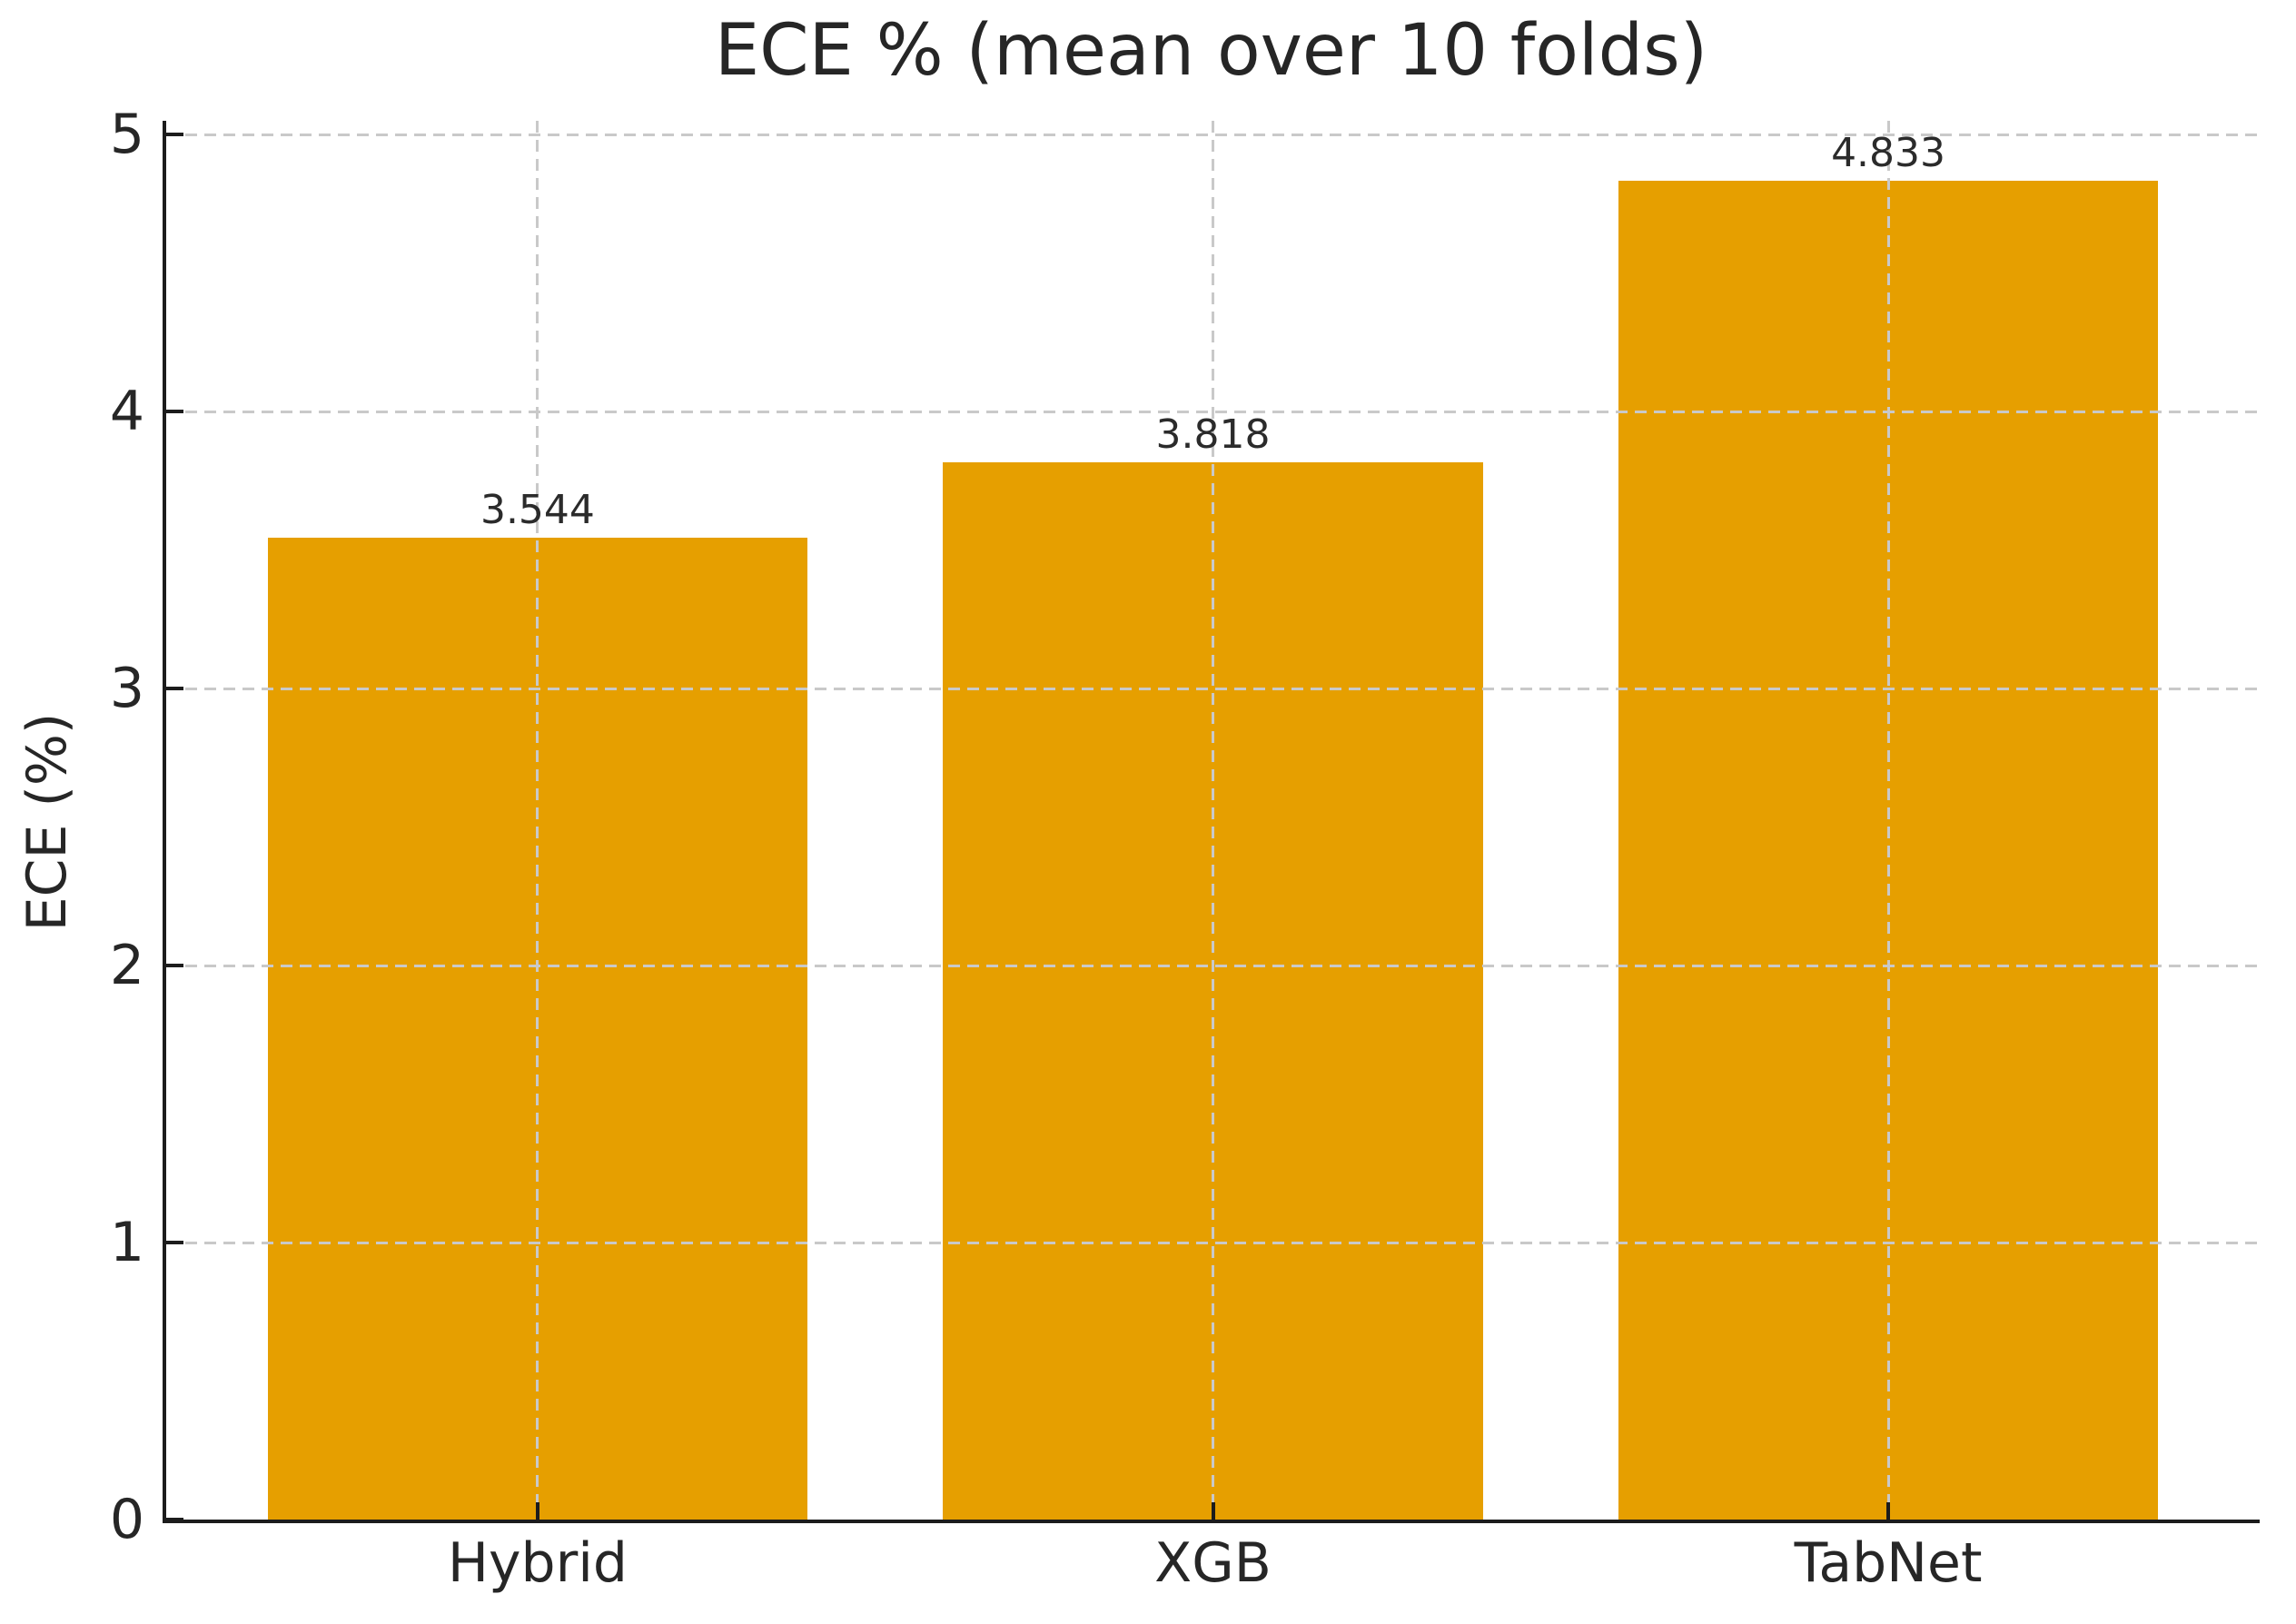 The height and width of the screenshot is (1624, 2296). What do you see at coordinates (1888, 1563) in the screenshot?
I see `x-tick-label: TabNet` at bounding box center [1888, 1563].